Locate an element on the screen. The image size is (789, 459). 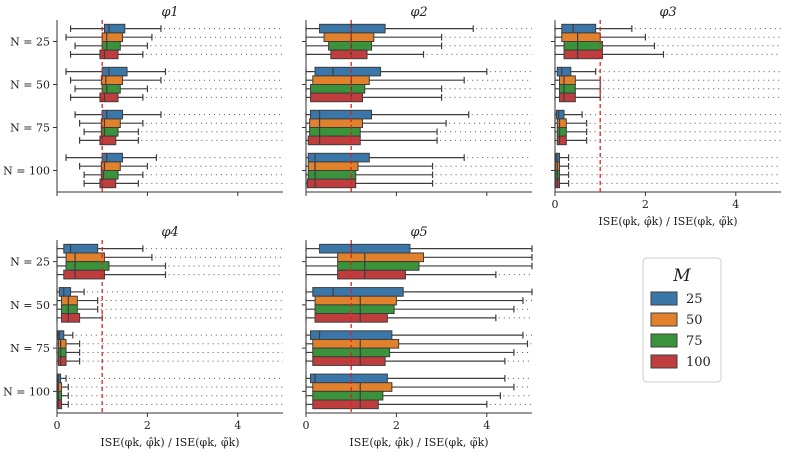
y-tick-label: N = 50 is located at coordinates (30, 305).